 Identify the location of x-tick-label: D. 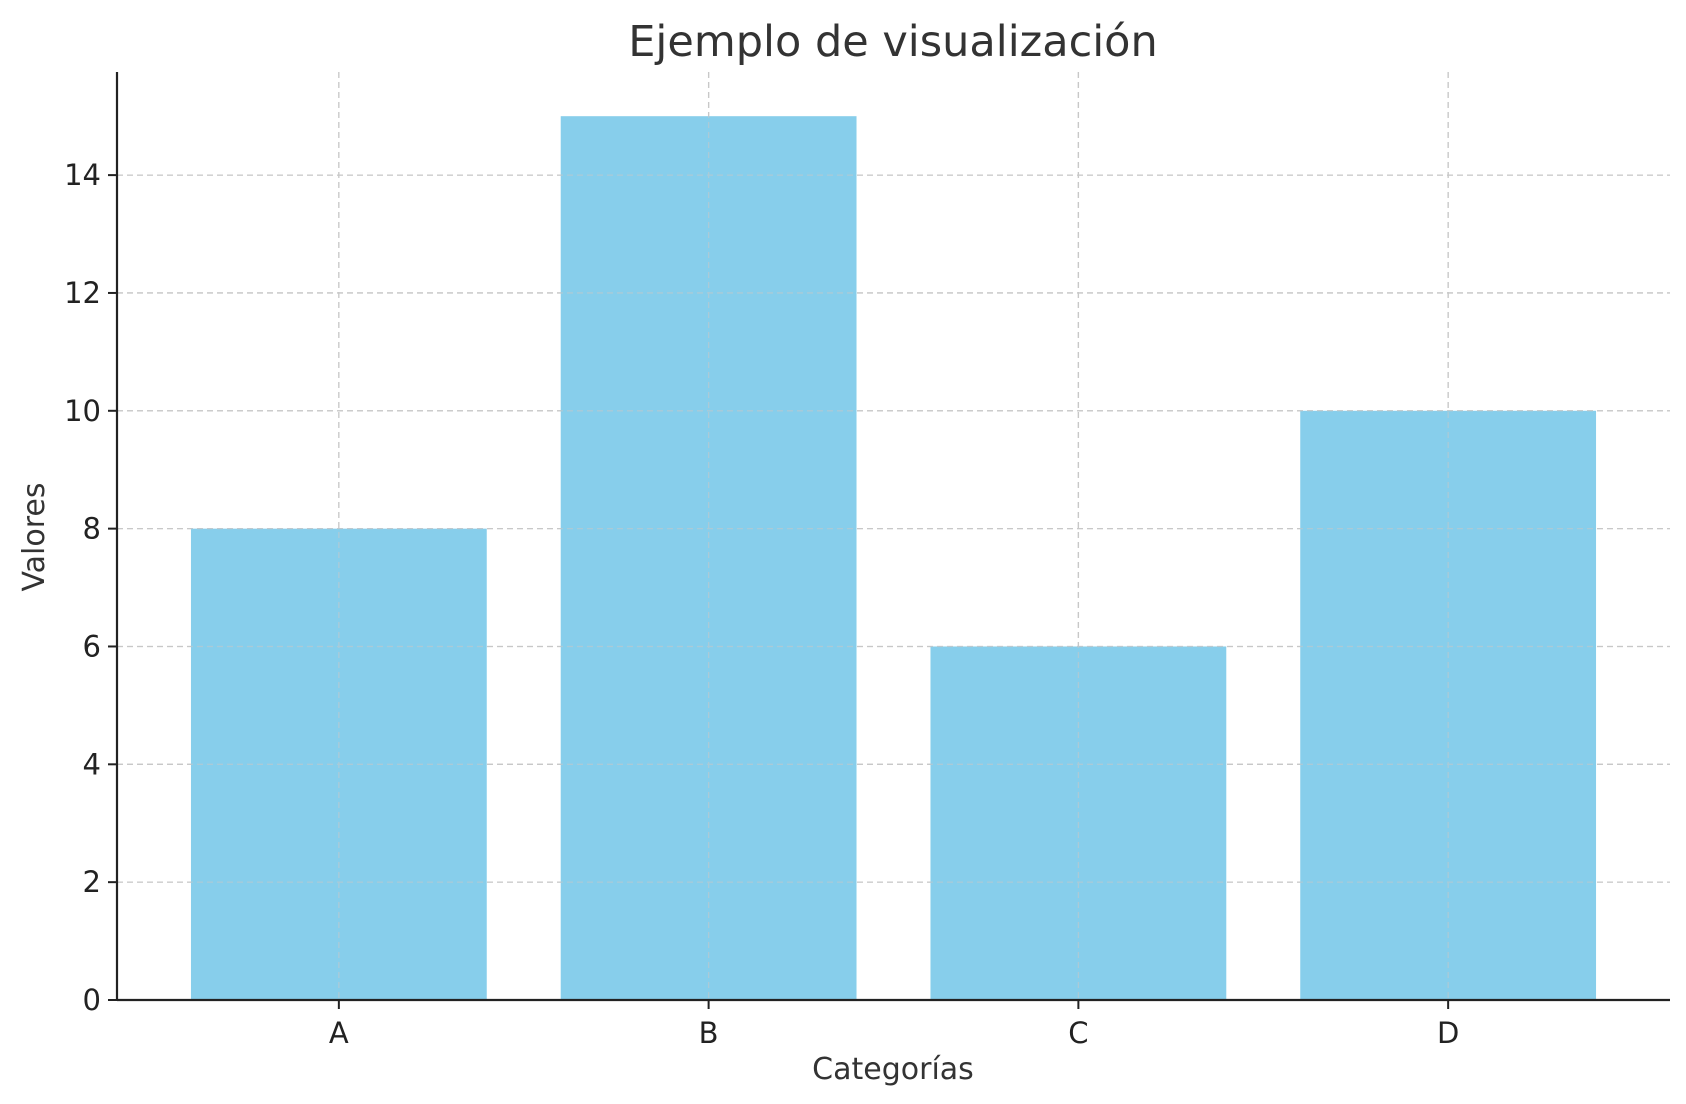
(1448, 1033).